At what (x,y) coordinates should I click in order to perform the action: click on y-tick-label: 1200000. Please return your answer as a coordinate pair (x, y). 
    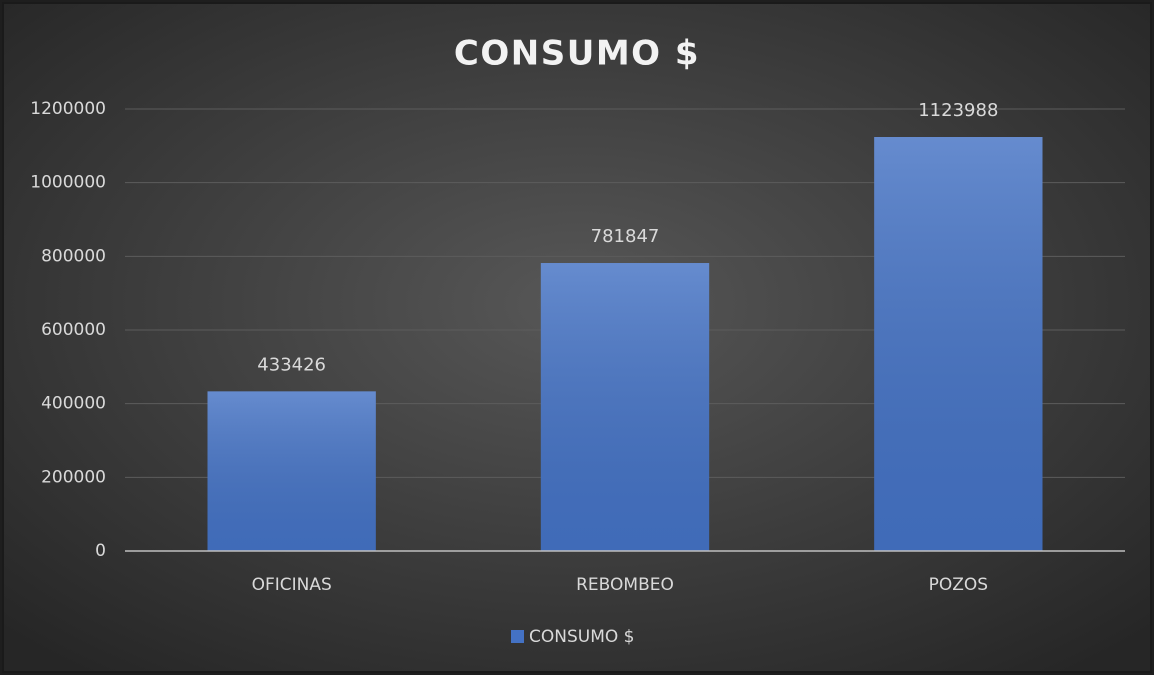
    Looking at the image, I should click on (68, 109).